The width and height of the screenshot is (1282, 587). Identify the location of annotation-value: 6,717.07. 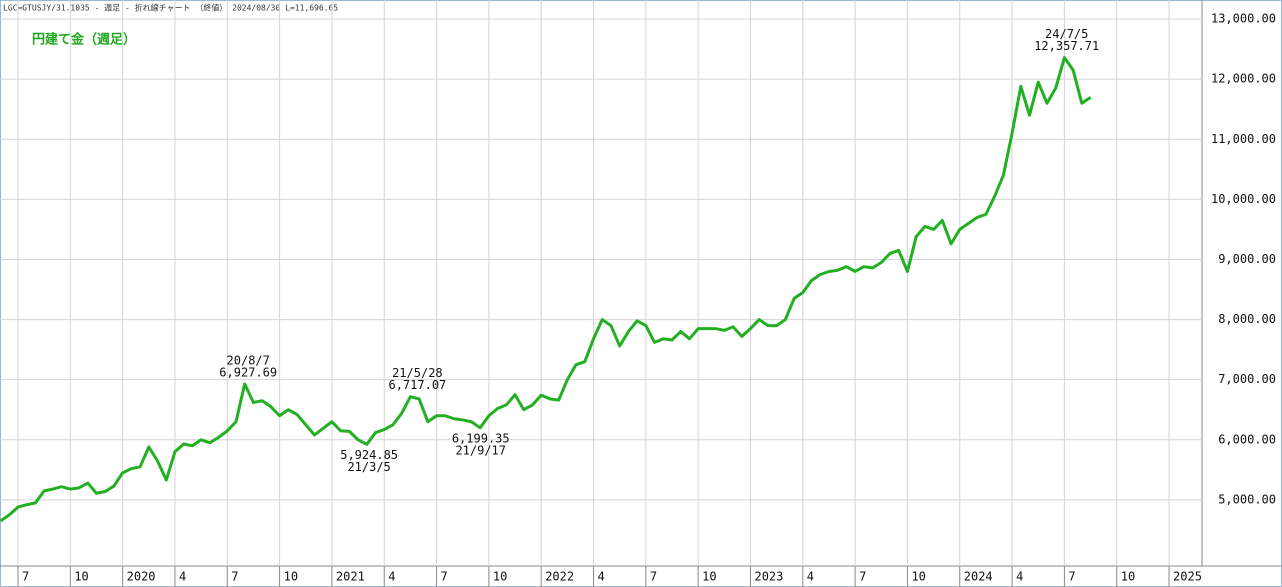
(417, 385).